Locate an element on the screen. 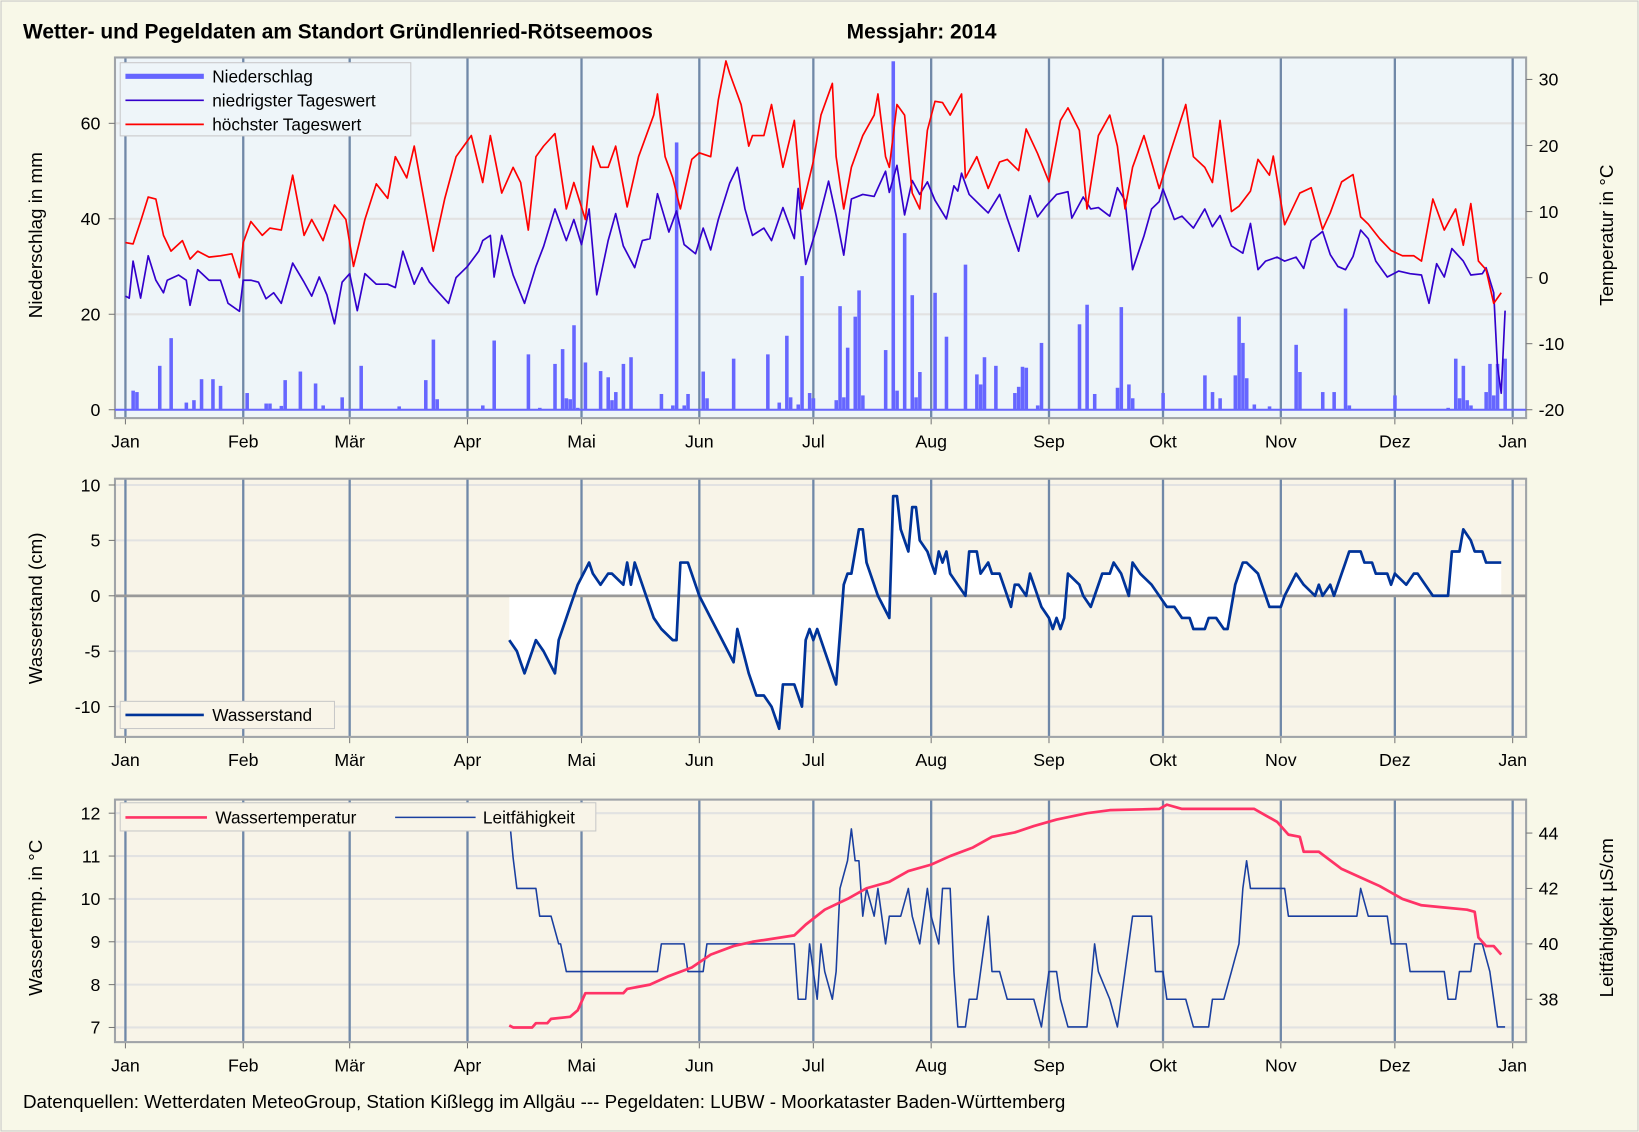 Image resolution: width=1639 pixels, height=1132 pixels. y-tick-label: 9 is located at coordinates (95, 942).